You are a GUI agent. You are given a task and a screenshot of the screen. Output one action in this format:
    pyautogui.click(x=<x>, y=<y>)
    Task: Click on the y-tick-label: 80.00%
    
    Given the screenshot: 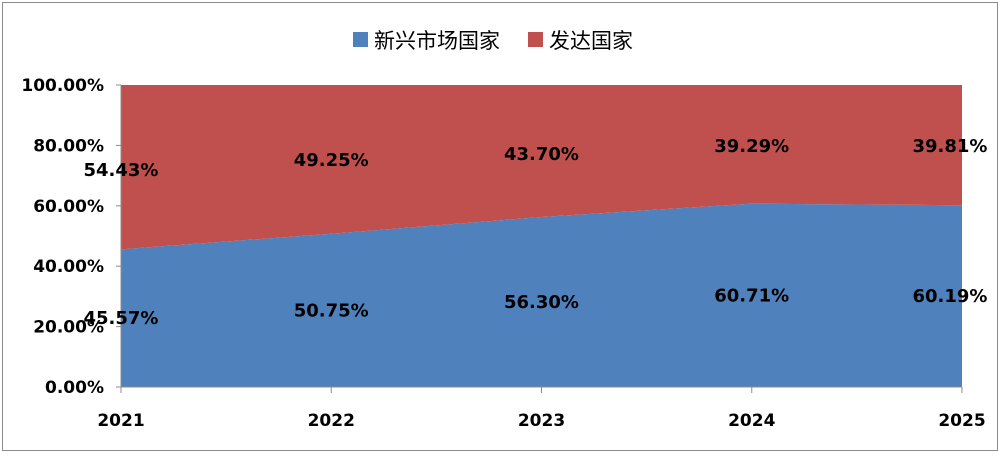 What is the action you would take?
    pyautogui.click(x=68, y=146)
    